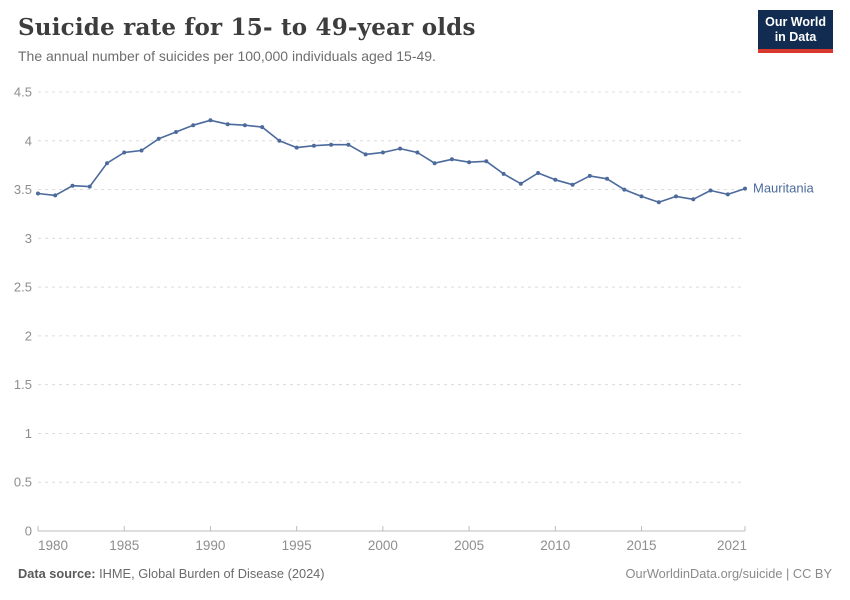 The height and width of the screenshot is (600, 850). What do you see at coordinates (23, 92) in the screenshot?
I see `y-tick-label: 4.5` at bounding box center [23, 92].